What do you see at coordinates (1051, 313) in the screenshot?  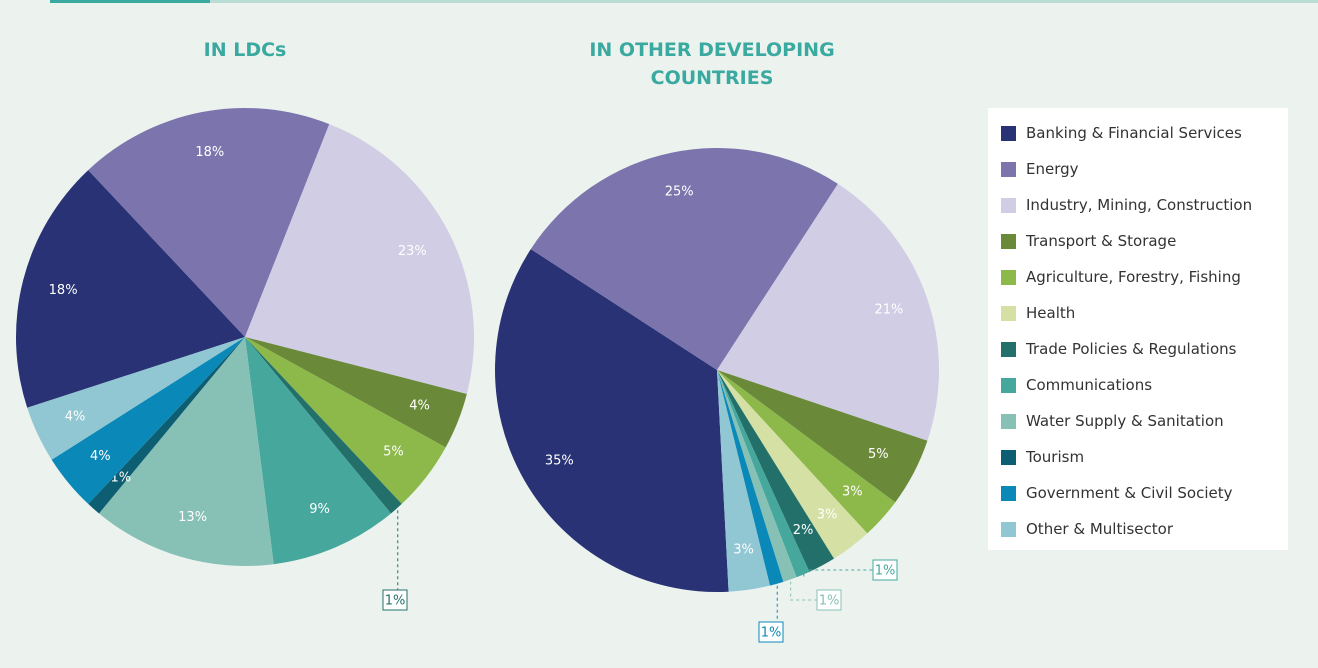 I see `legend-label: Health` at bounding box center [1051, 313].